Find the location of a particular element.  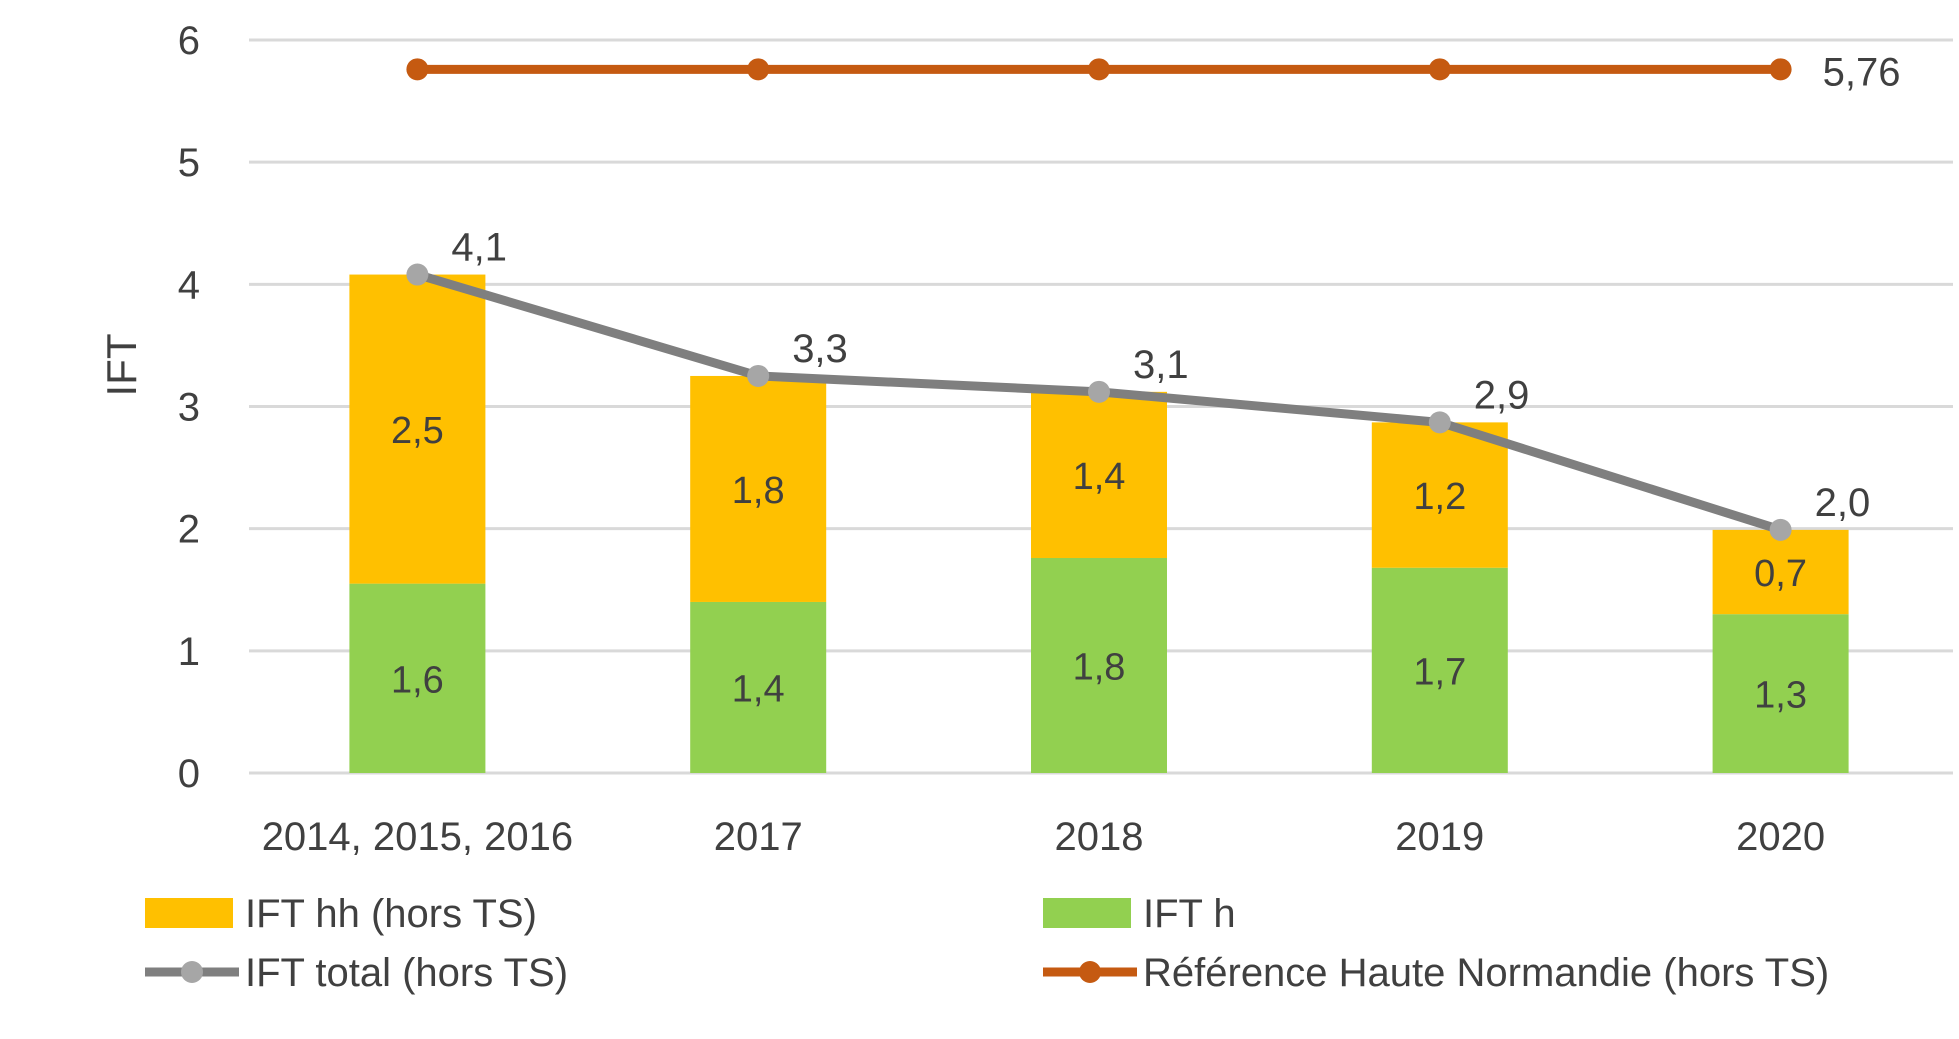

bar-value-label: 1,7 is located at coordinates (1439, 672).